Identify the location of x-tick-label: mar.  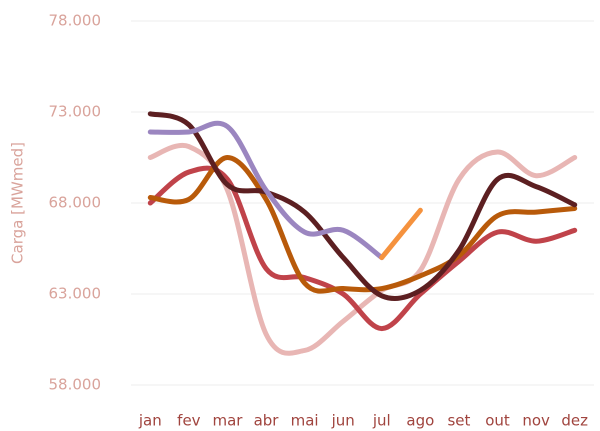
(227, 421).